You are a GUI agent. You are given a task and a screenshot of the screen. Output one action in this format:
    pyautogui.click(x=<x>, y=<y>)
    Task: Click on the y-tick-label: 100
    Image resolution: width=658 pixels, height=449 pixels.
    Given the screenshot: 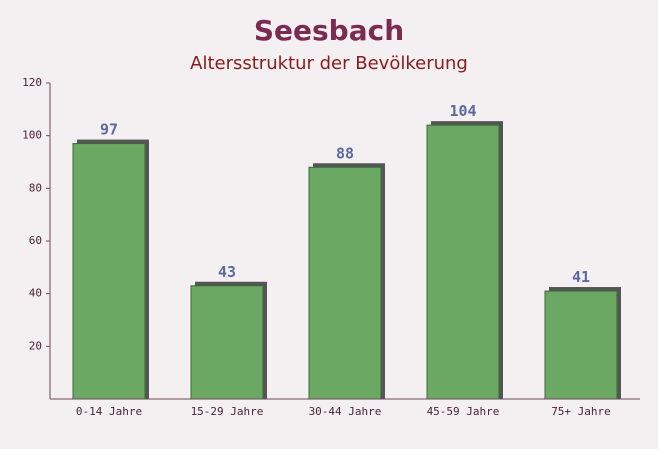 What is the action you would take?
    pyautogui.click(x=32, y=135)
    